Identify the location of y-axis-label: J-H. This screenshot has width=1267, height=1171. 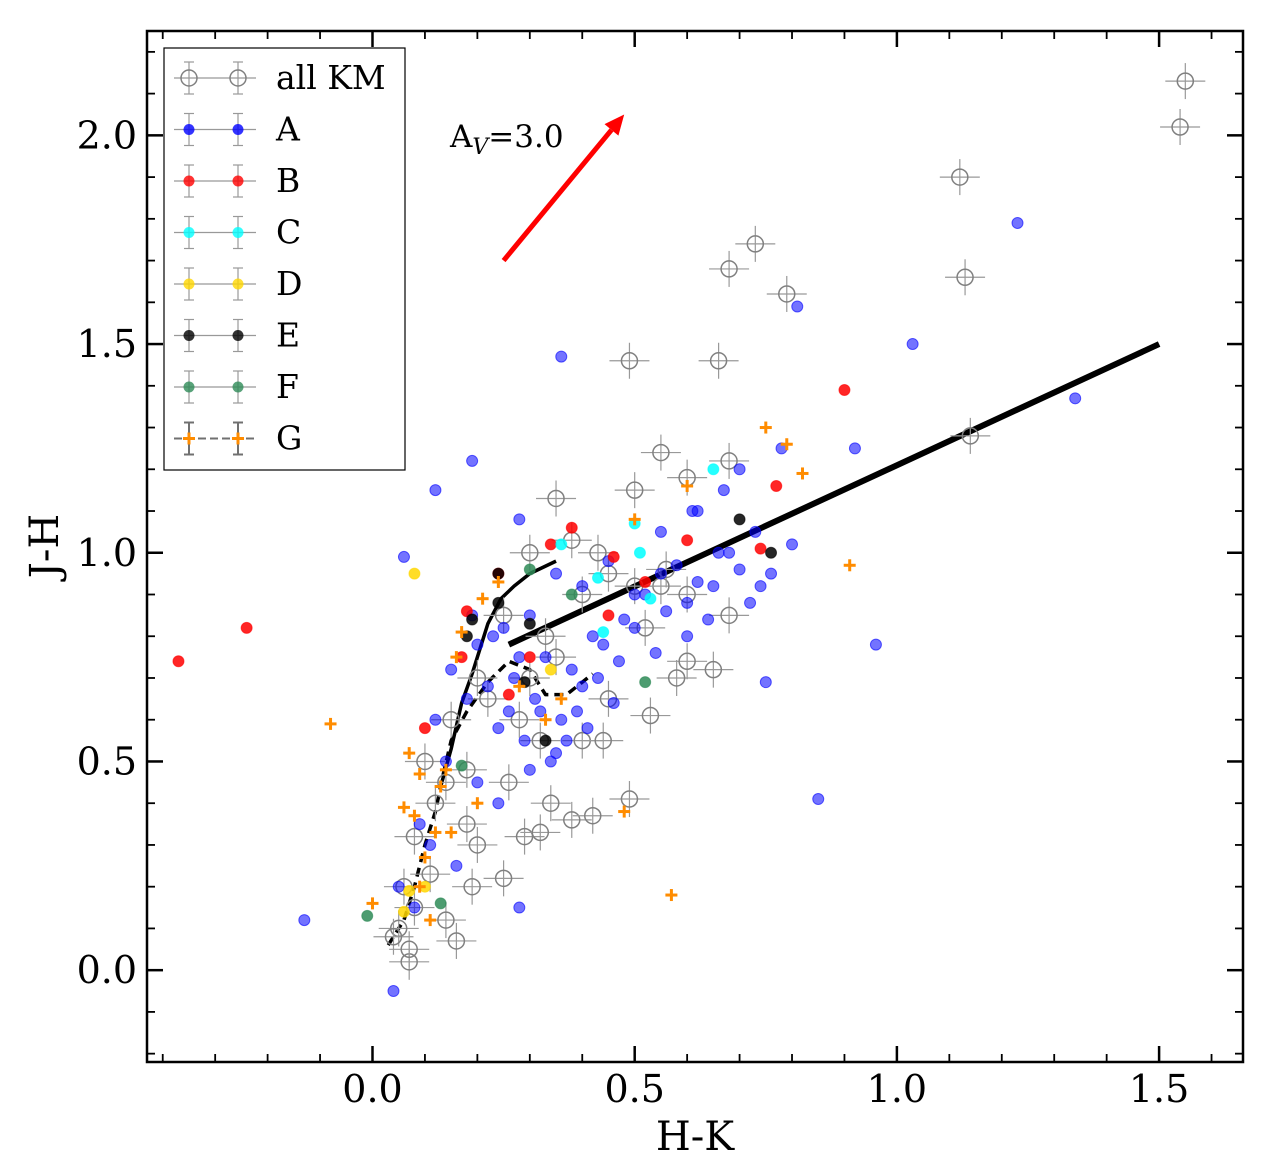
(45, 548).